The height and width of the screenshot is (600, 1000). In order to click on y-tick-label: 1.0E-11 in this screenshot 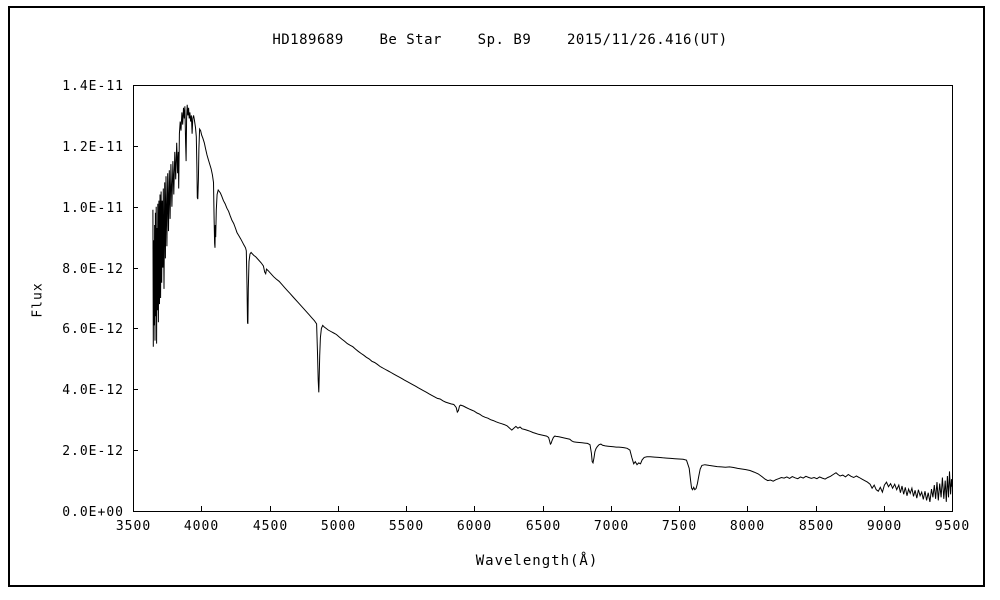, I will do `click(93, 208)`.